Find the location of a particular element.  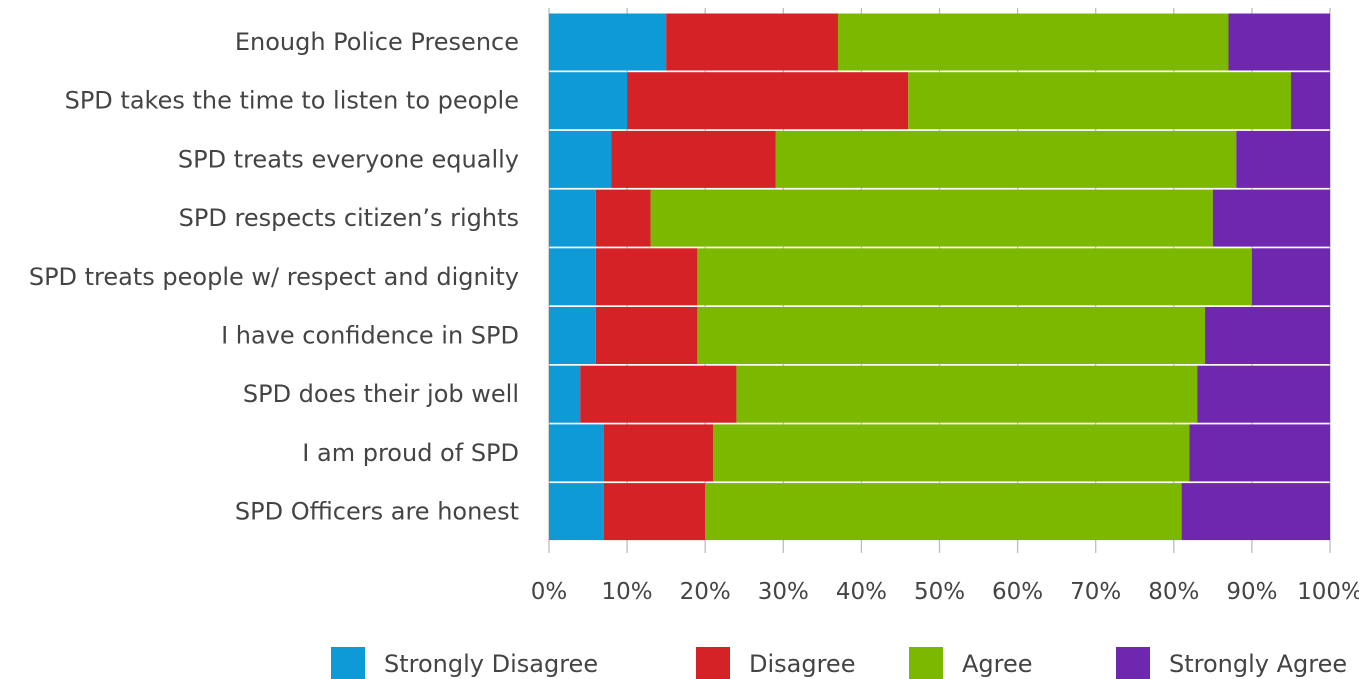

x-tick-label: 30% is located at coordinates (783, 592).